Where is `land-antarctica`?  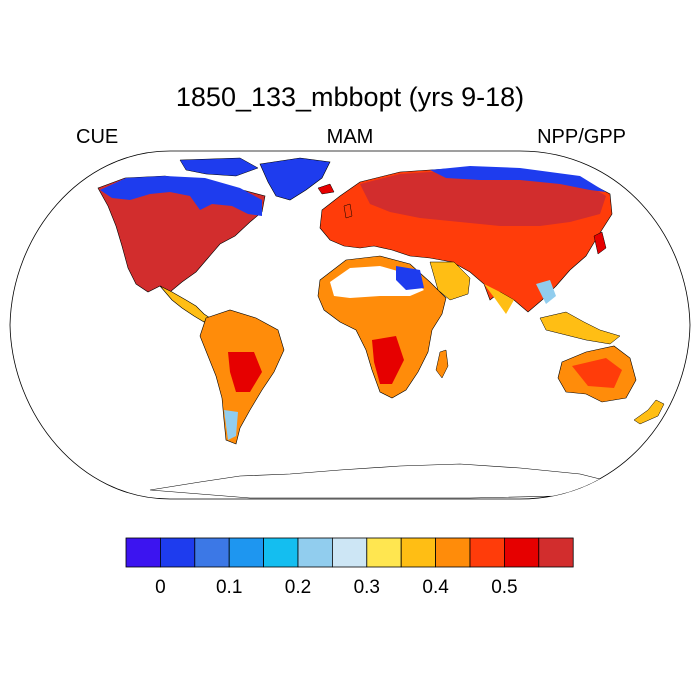 land-antarctica is located at coordinates (385, 481).